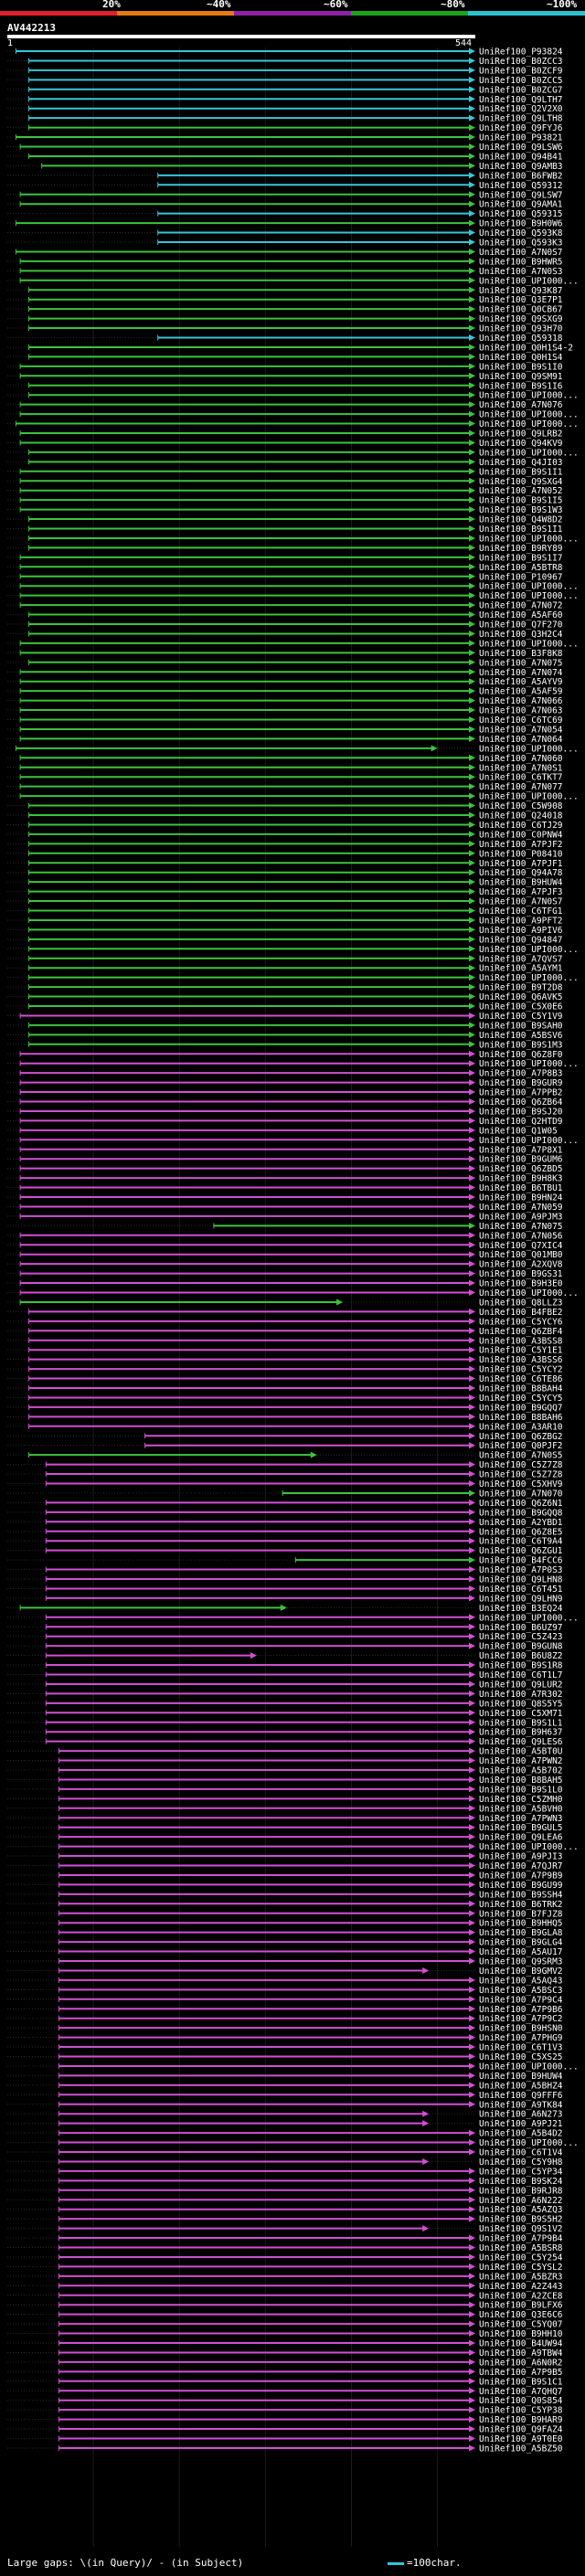 The width and height of the screenshot is (585, 2576). Describe the element at coordinates (285, 615) in the screenshot. I see `hit-row: UniRef100_A5AF60` at that location.